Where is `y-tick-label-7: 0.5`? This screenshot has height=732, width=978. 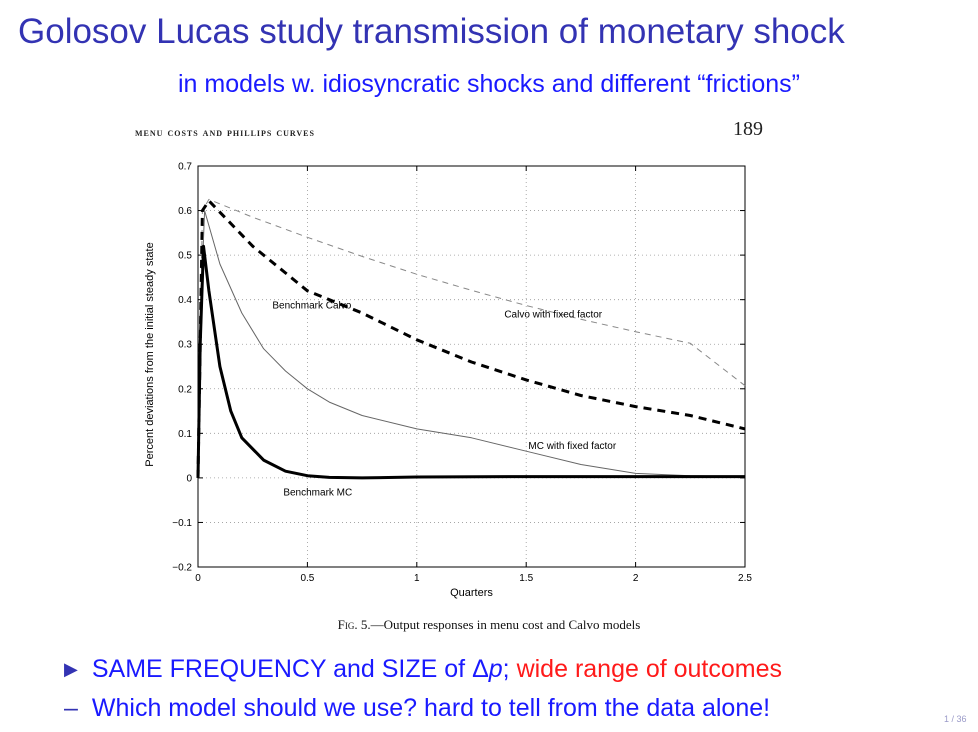
y-tick-label-7: 0.5 is located at coordinates (185, 256).